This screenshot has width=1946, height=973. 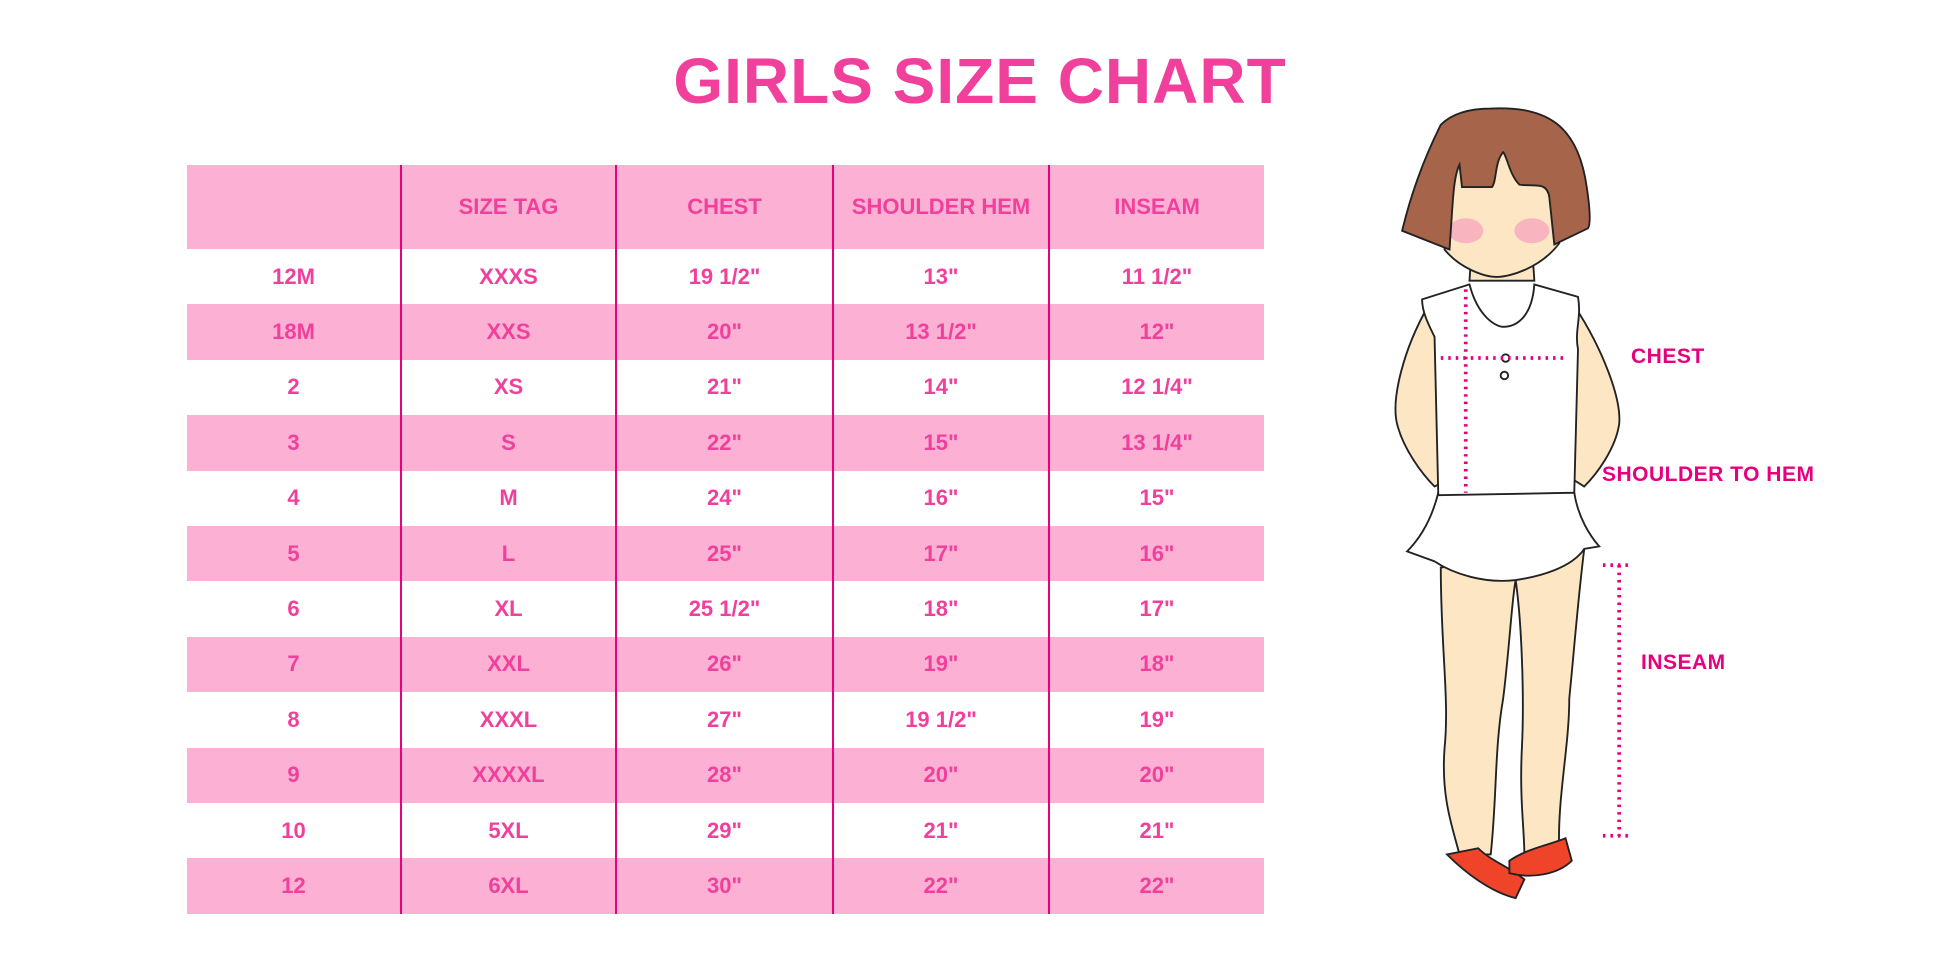 I want to click on inseam-label: INSEAM, so click(x=1683, y=662).